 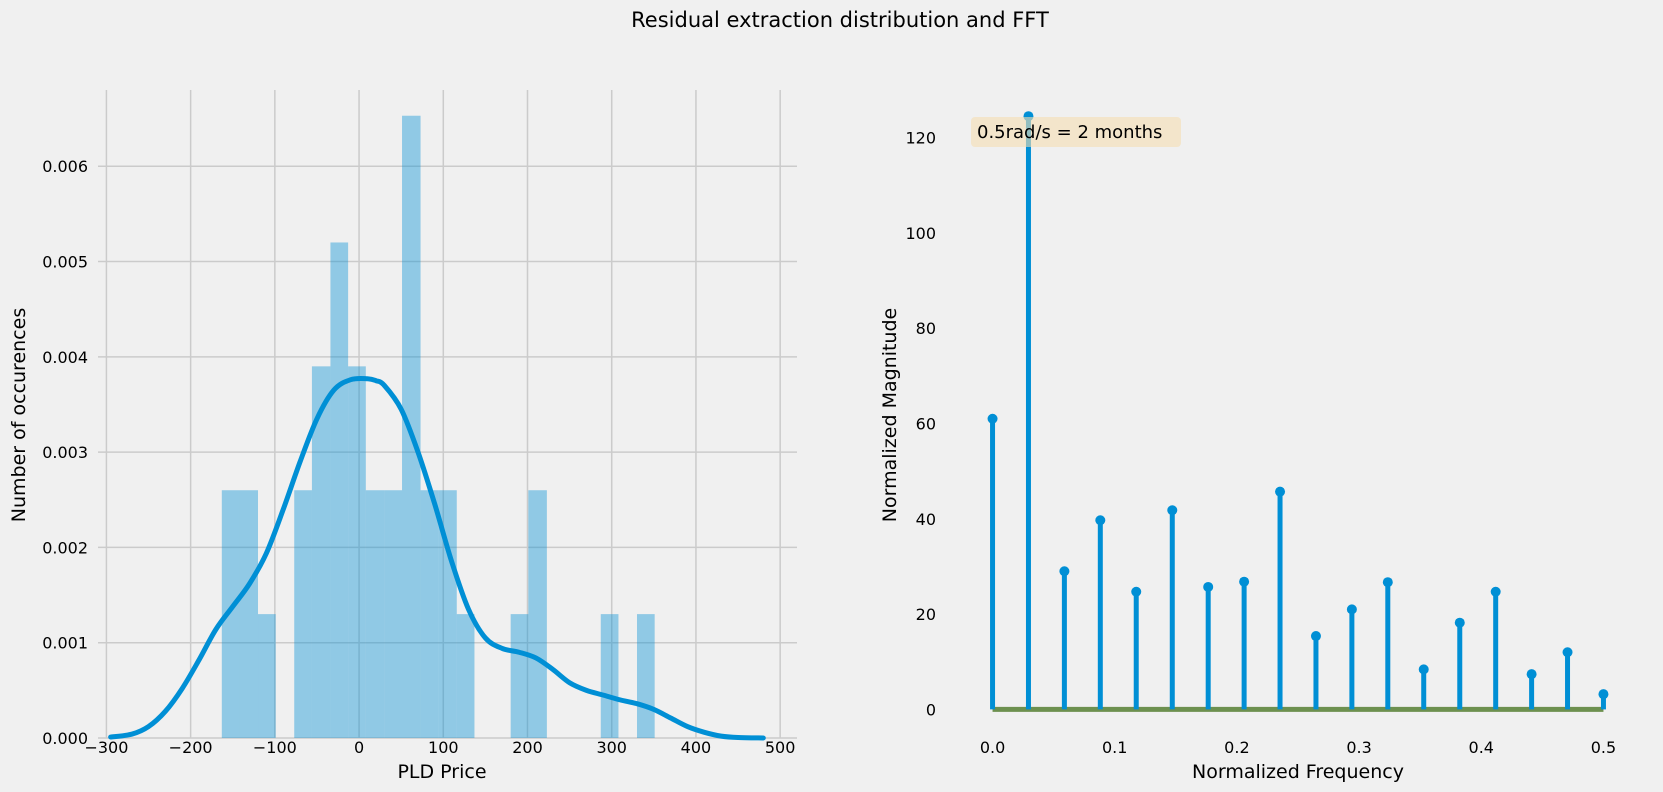 I want to click on fft-y-tick-label: 80, so click(x=926, y=328).